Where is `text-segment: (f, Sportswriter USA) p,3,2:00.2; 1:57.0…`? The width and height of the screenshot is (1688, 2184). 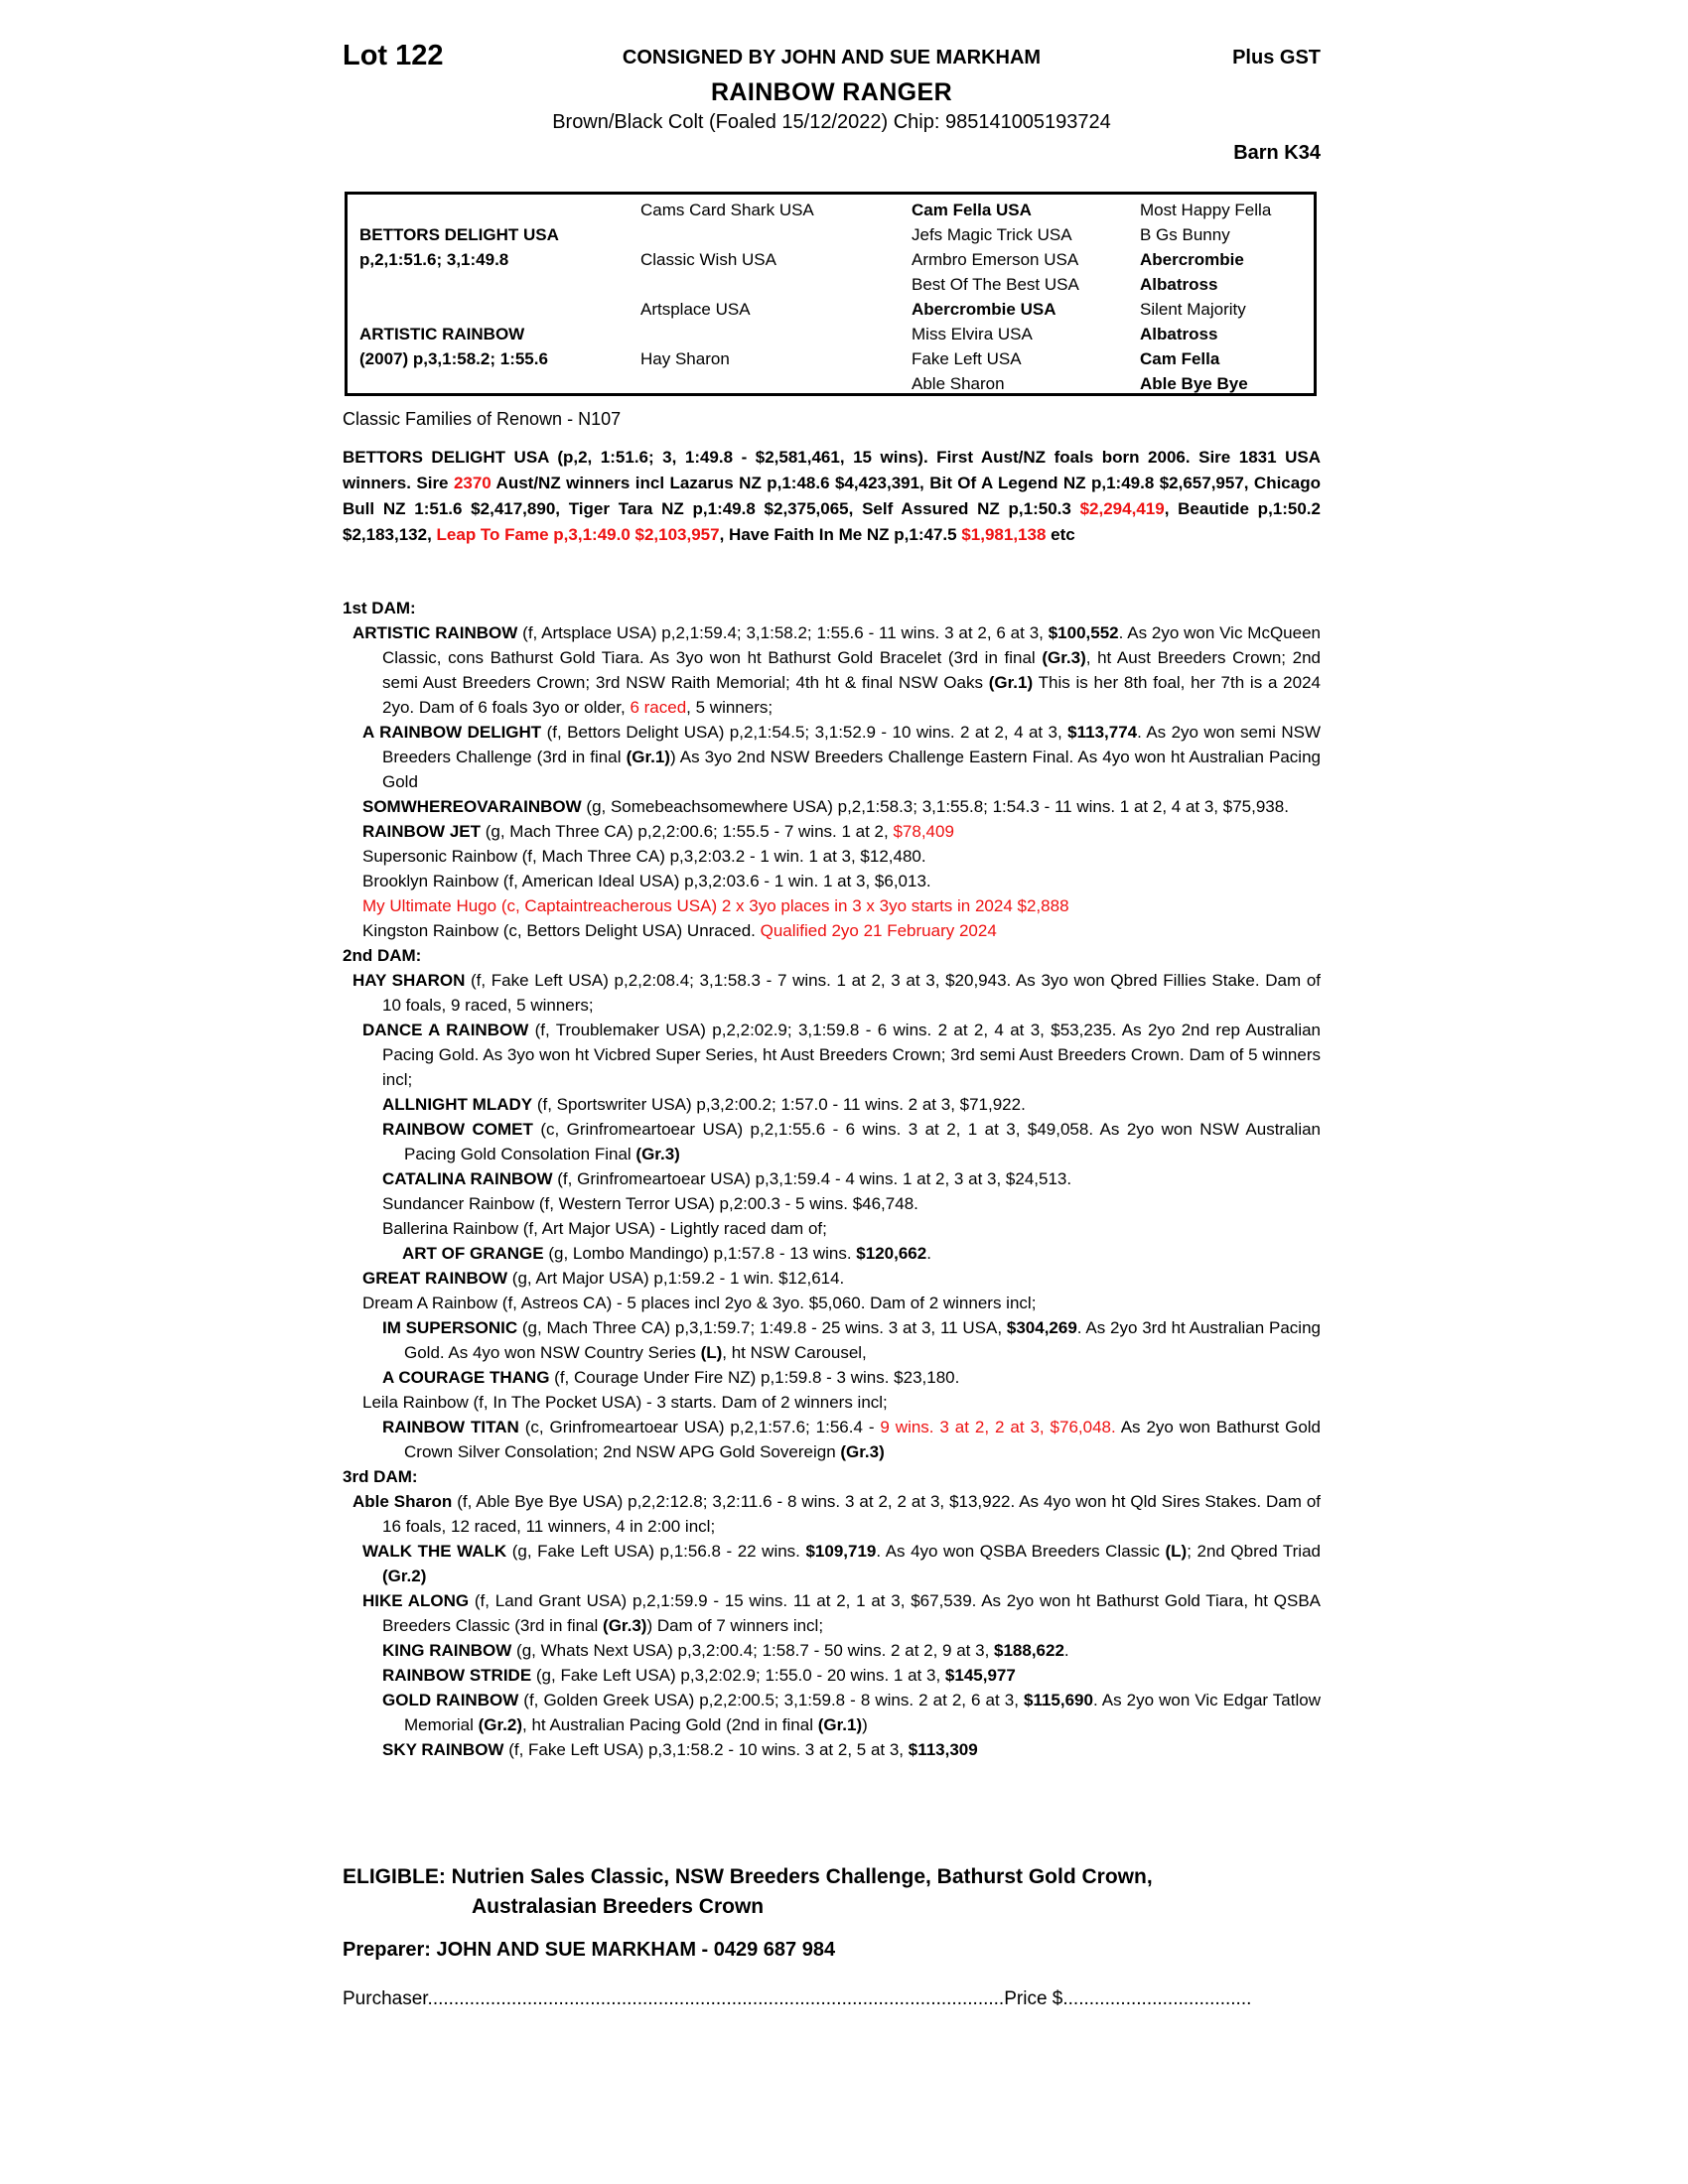 text-segment: (f, Sportswriter USA) p,3,2:00.2; 1:57.0… is located at coordinates (779, 1104).